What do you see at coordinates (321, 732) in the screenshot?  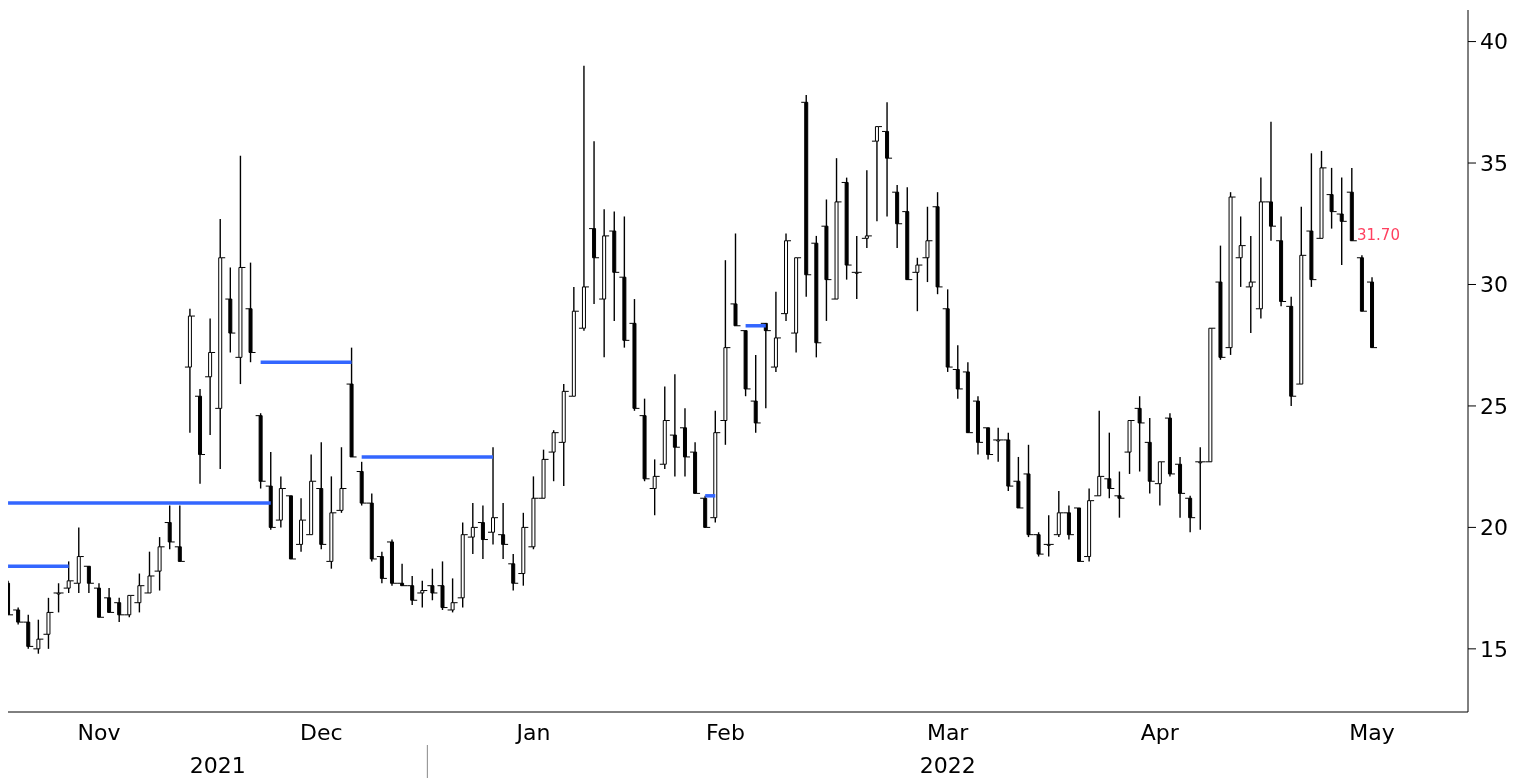 I see `x-tick-label: Dec` at bounding box center [321, 732].